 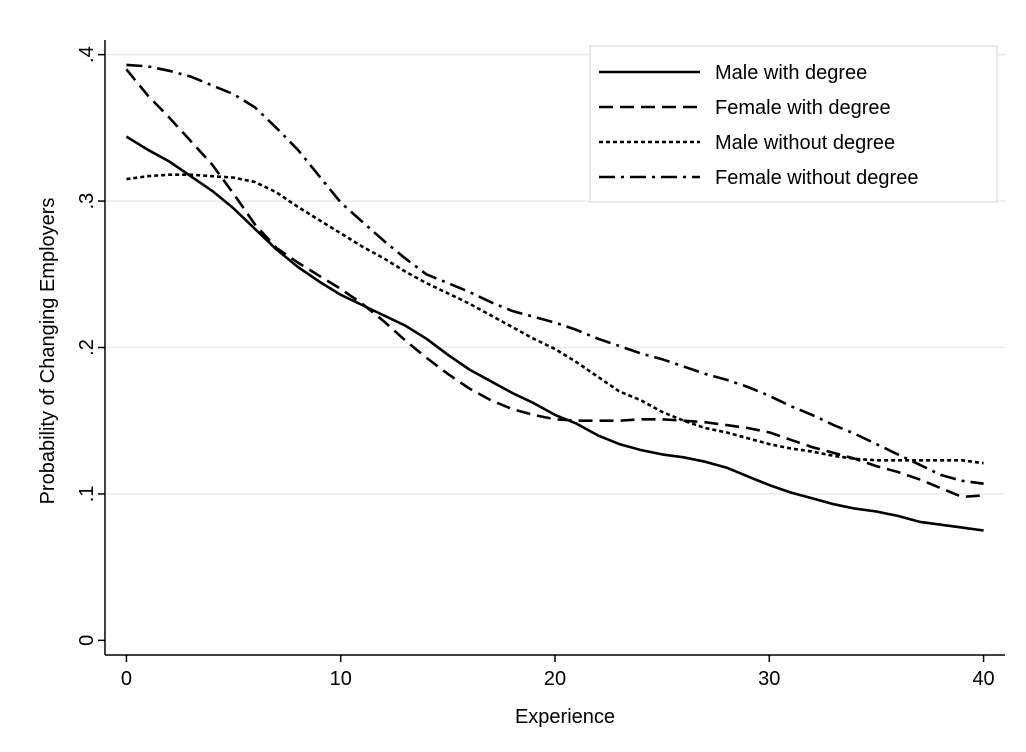 I want to click on legend-label: Female without degree, so click(x=816, y=178).